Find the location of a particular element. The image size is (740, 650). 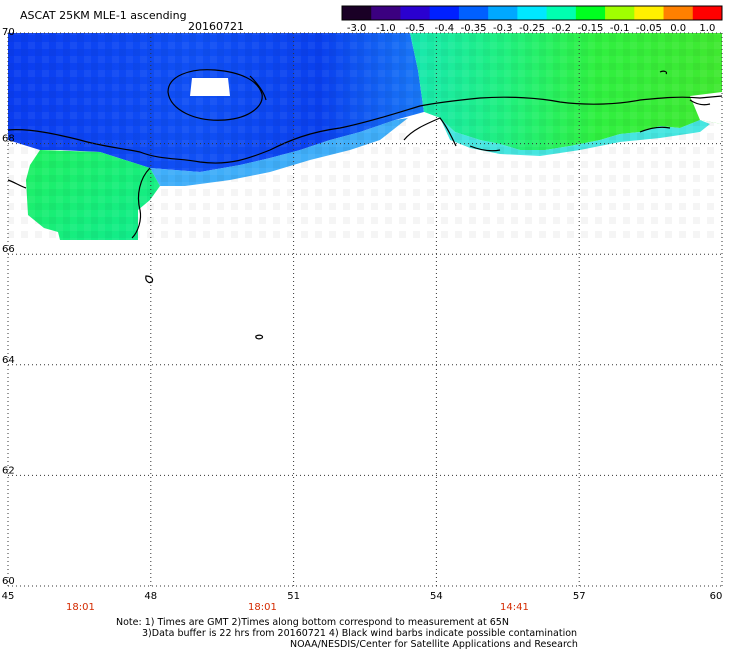

latitude-tick-label: 70 is located at coordinates (8, 32).